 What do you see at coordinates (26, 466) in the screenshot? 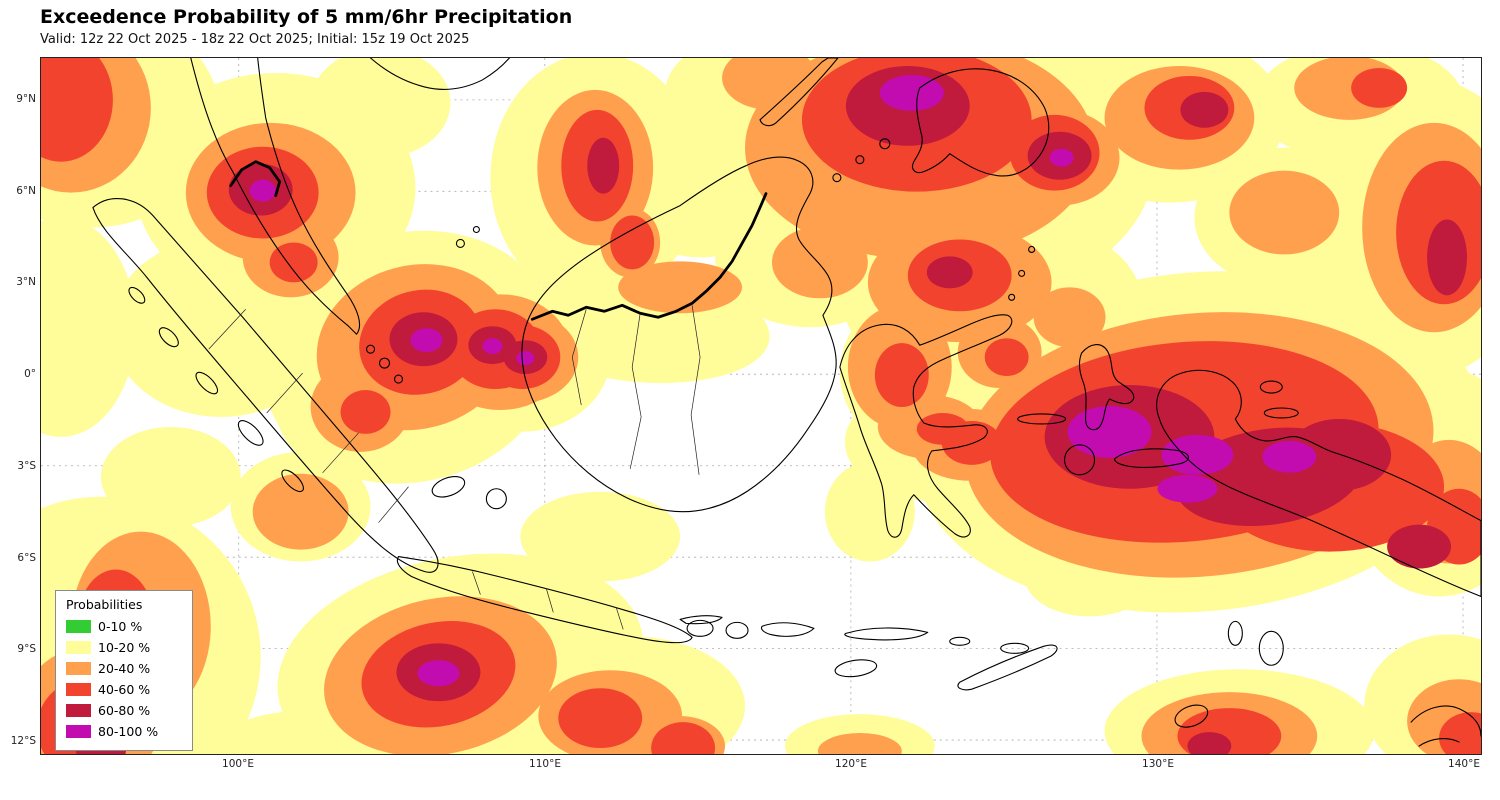
I see `lat-label-3s: 3°S` at bounding box center [26, 466].